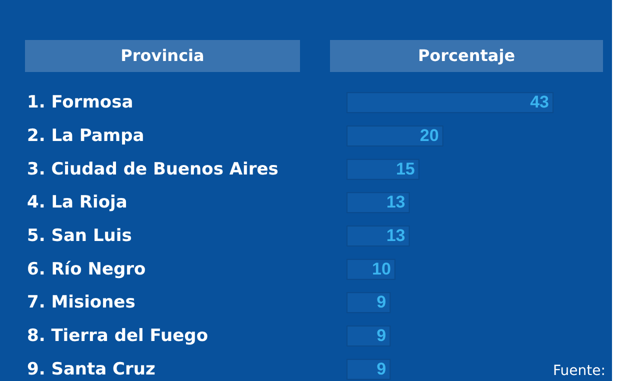 This screenshot has width=641, height=381. What do you see at coordinates (405, 168) in the screenshot?
I see `data-label: 15` at bounding box center [405, 168].